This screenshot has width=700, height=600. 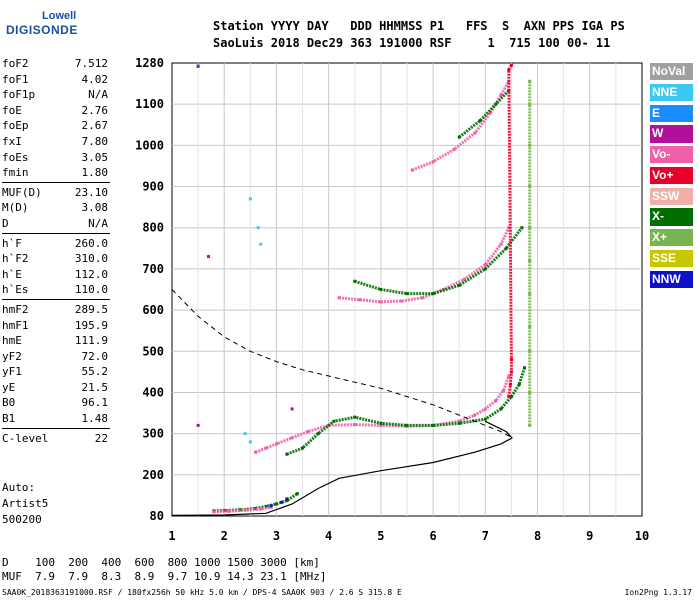 What do you see at coordinates (55, 419) in the screenshot?
I see `param-row: B1 1.48` at bounding box center [55, 419].